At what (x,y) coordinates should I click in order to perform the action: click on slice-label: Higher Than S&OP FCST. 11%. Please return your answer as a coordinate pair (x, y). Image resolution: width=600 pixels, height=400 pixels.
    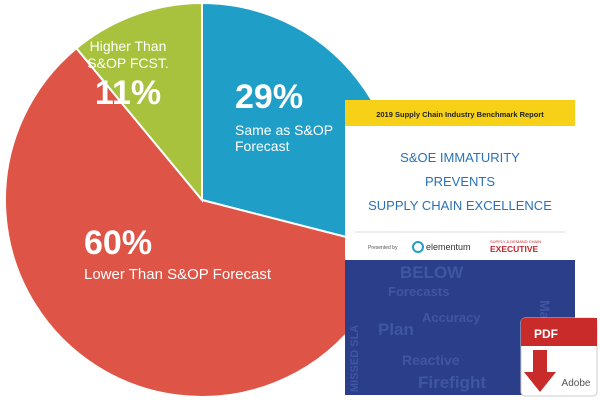
    Looking at the image, I should click on (128, 74).